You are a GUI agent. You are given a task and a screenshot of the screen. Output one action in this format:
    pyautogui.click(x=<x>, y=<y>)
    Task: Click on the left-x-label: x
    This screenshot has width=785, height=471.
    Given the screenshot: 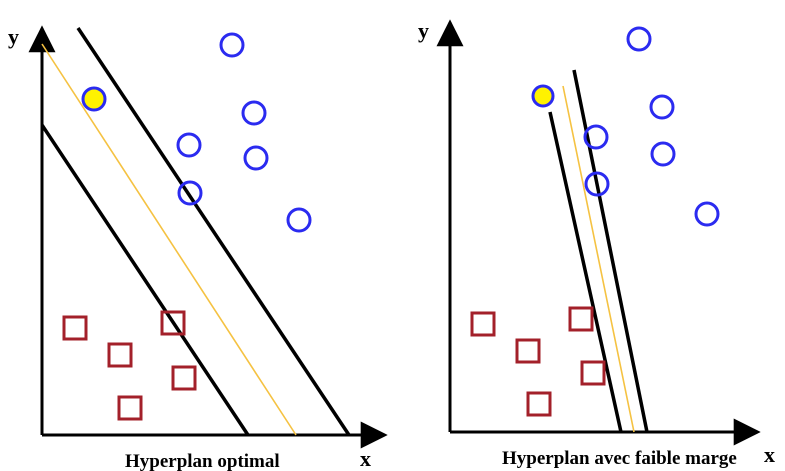 What is the action you would take?
    pyautogui.click(x=365, y=458)
    